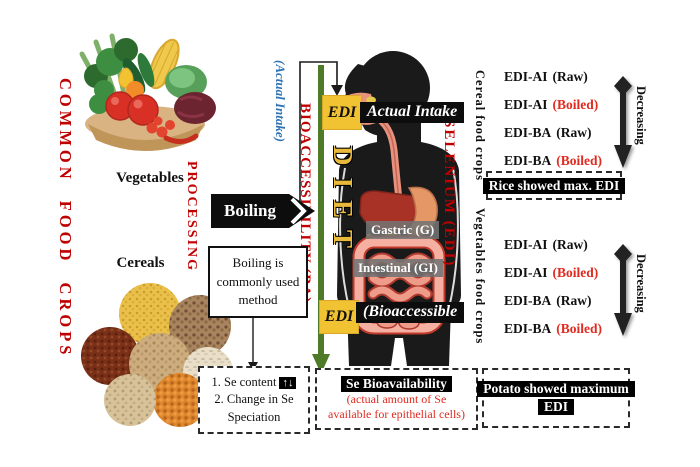 The height and width of the screenshot is (467, 700). Describe the element at coordinates (412, 112) in the screenshot. I see `actual-intake-chip: Actual Intake` at that location.